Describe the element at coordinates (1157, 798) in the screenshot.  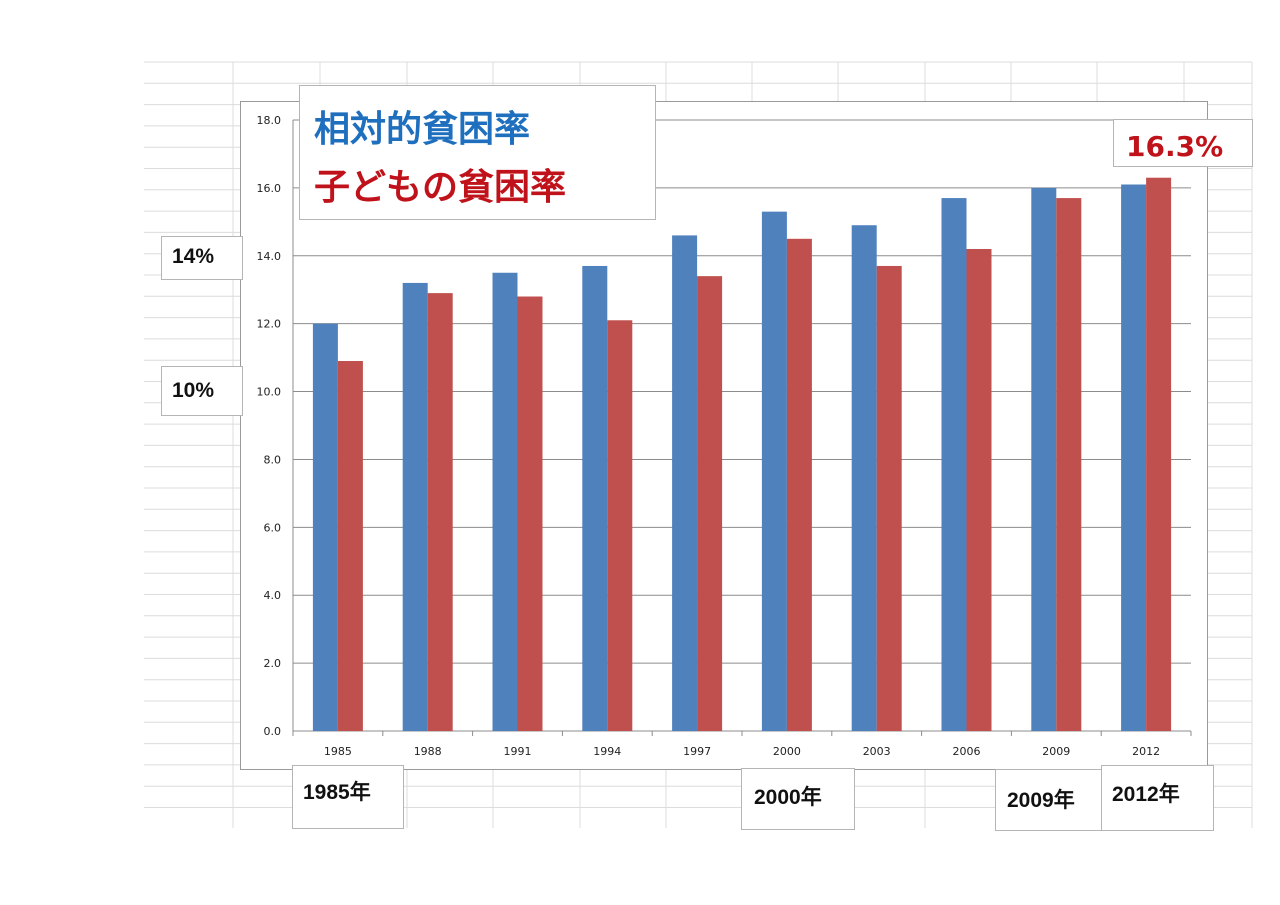
I see `note-year-2012: 2012年` at that location.